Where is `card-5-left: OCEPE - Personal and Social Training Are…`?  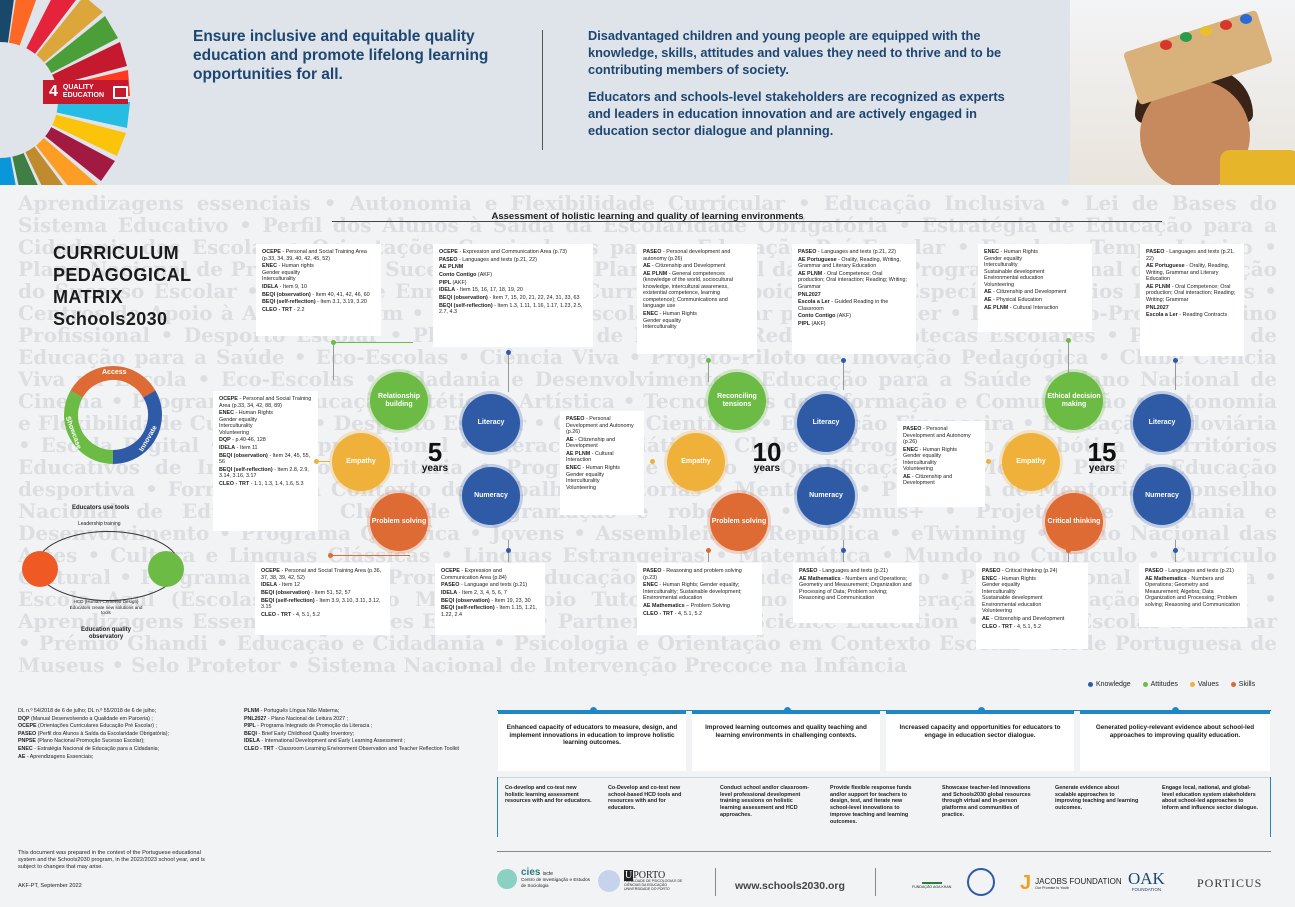 card-5-left: OCEPE - Personal and Social Training Are… is located at coordinates (265, 461).